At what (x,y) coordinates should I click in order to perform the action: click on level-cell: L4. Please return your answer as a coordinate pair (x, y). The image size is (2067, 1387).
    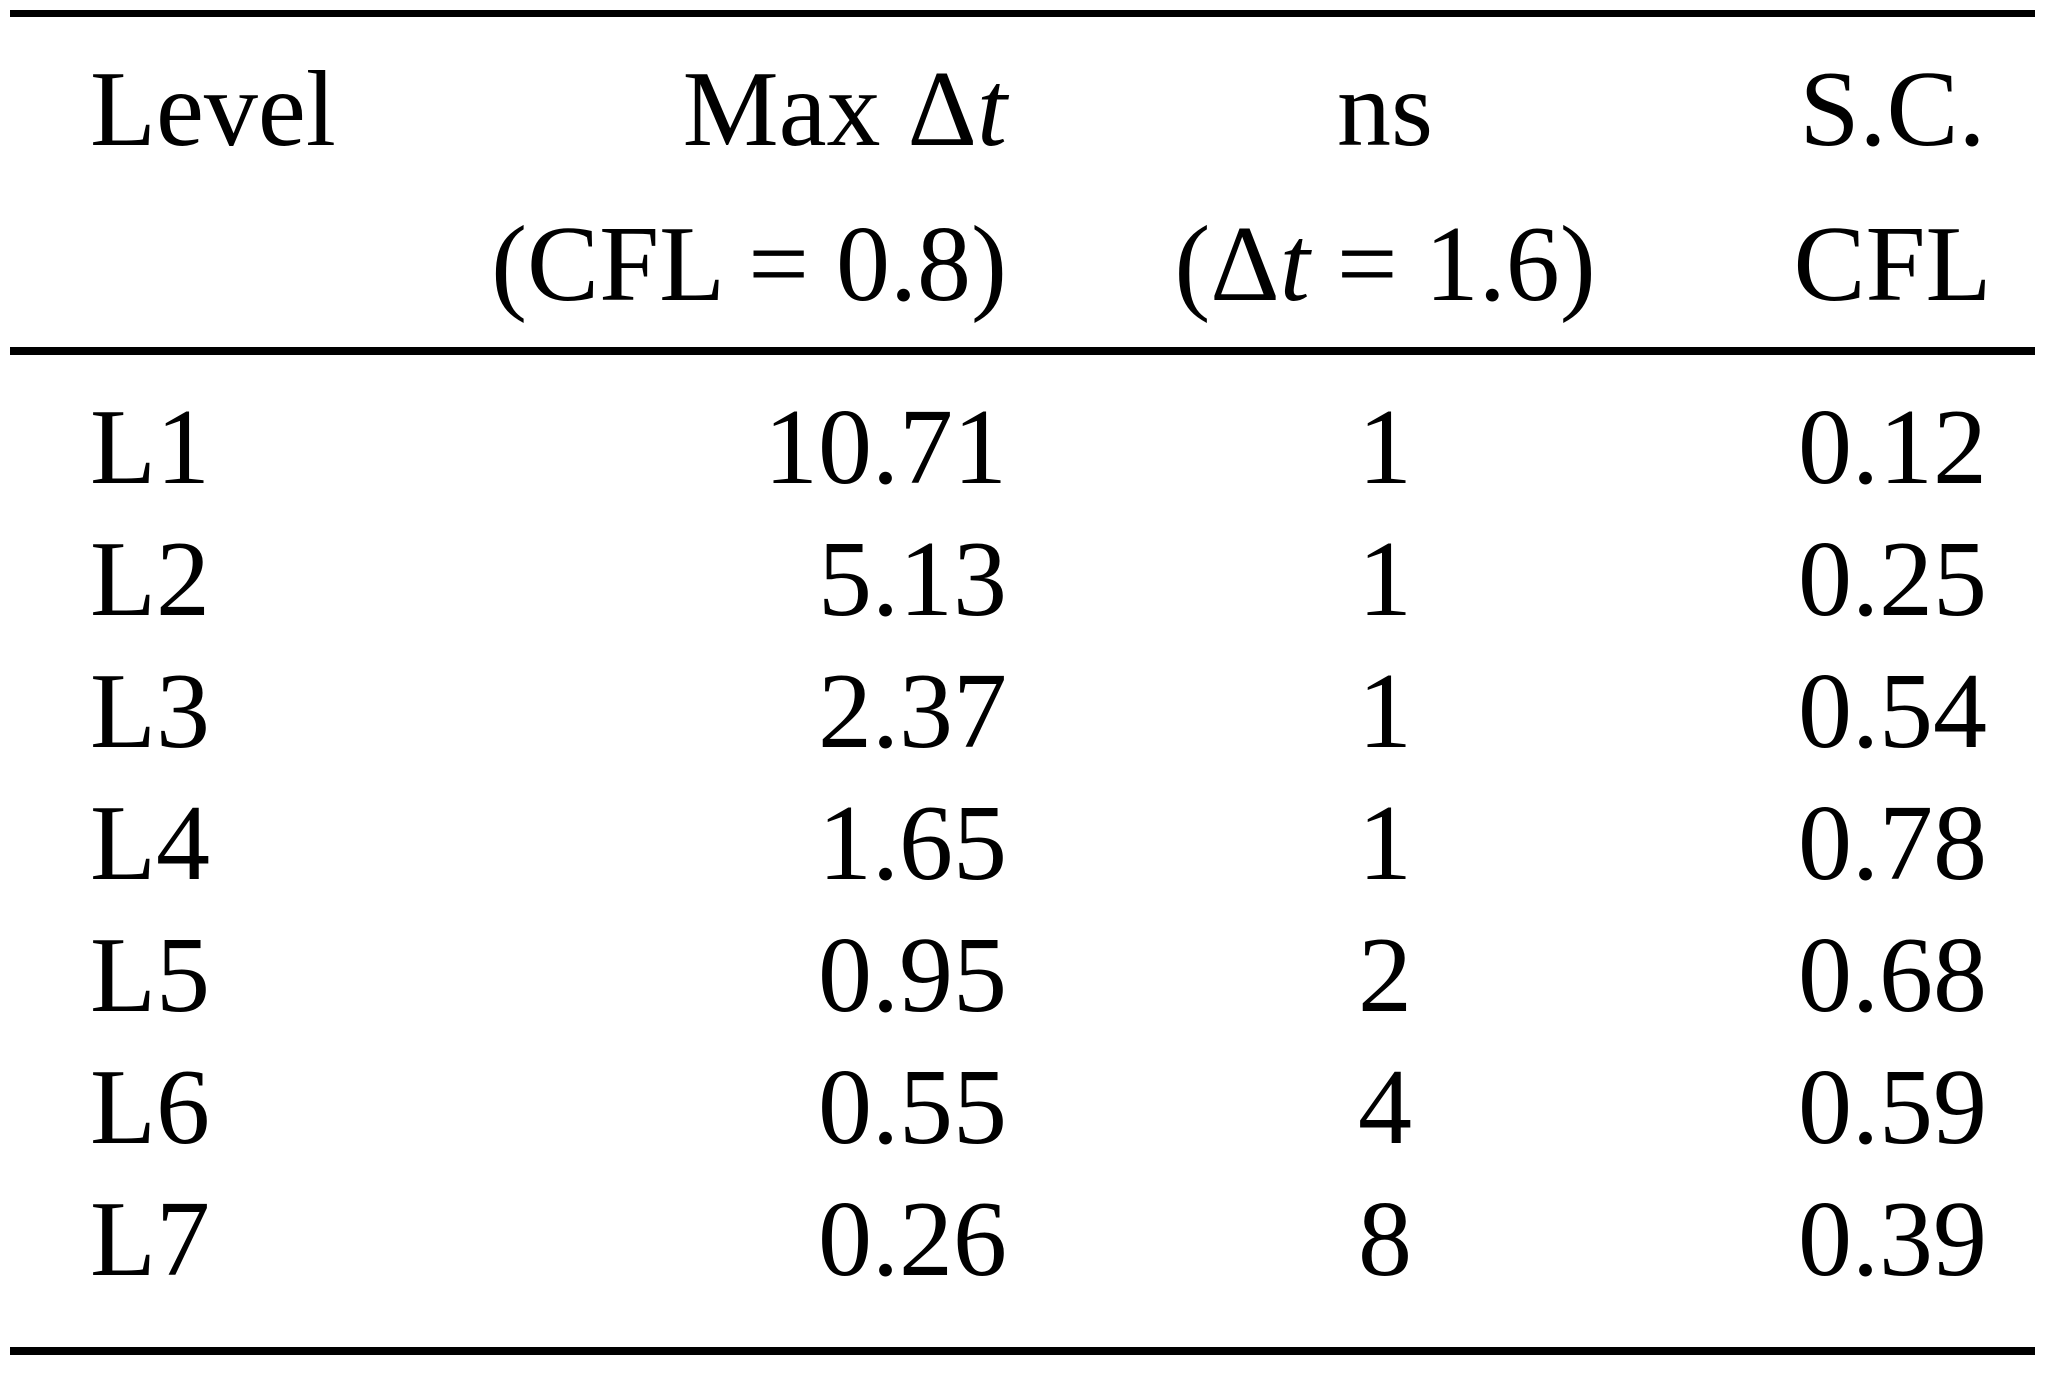
    Looking at the image, I should click on (150, 843).